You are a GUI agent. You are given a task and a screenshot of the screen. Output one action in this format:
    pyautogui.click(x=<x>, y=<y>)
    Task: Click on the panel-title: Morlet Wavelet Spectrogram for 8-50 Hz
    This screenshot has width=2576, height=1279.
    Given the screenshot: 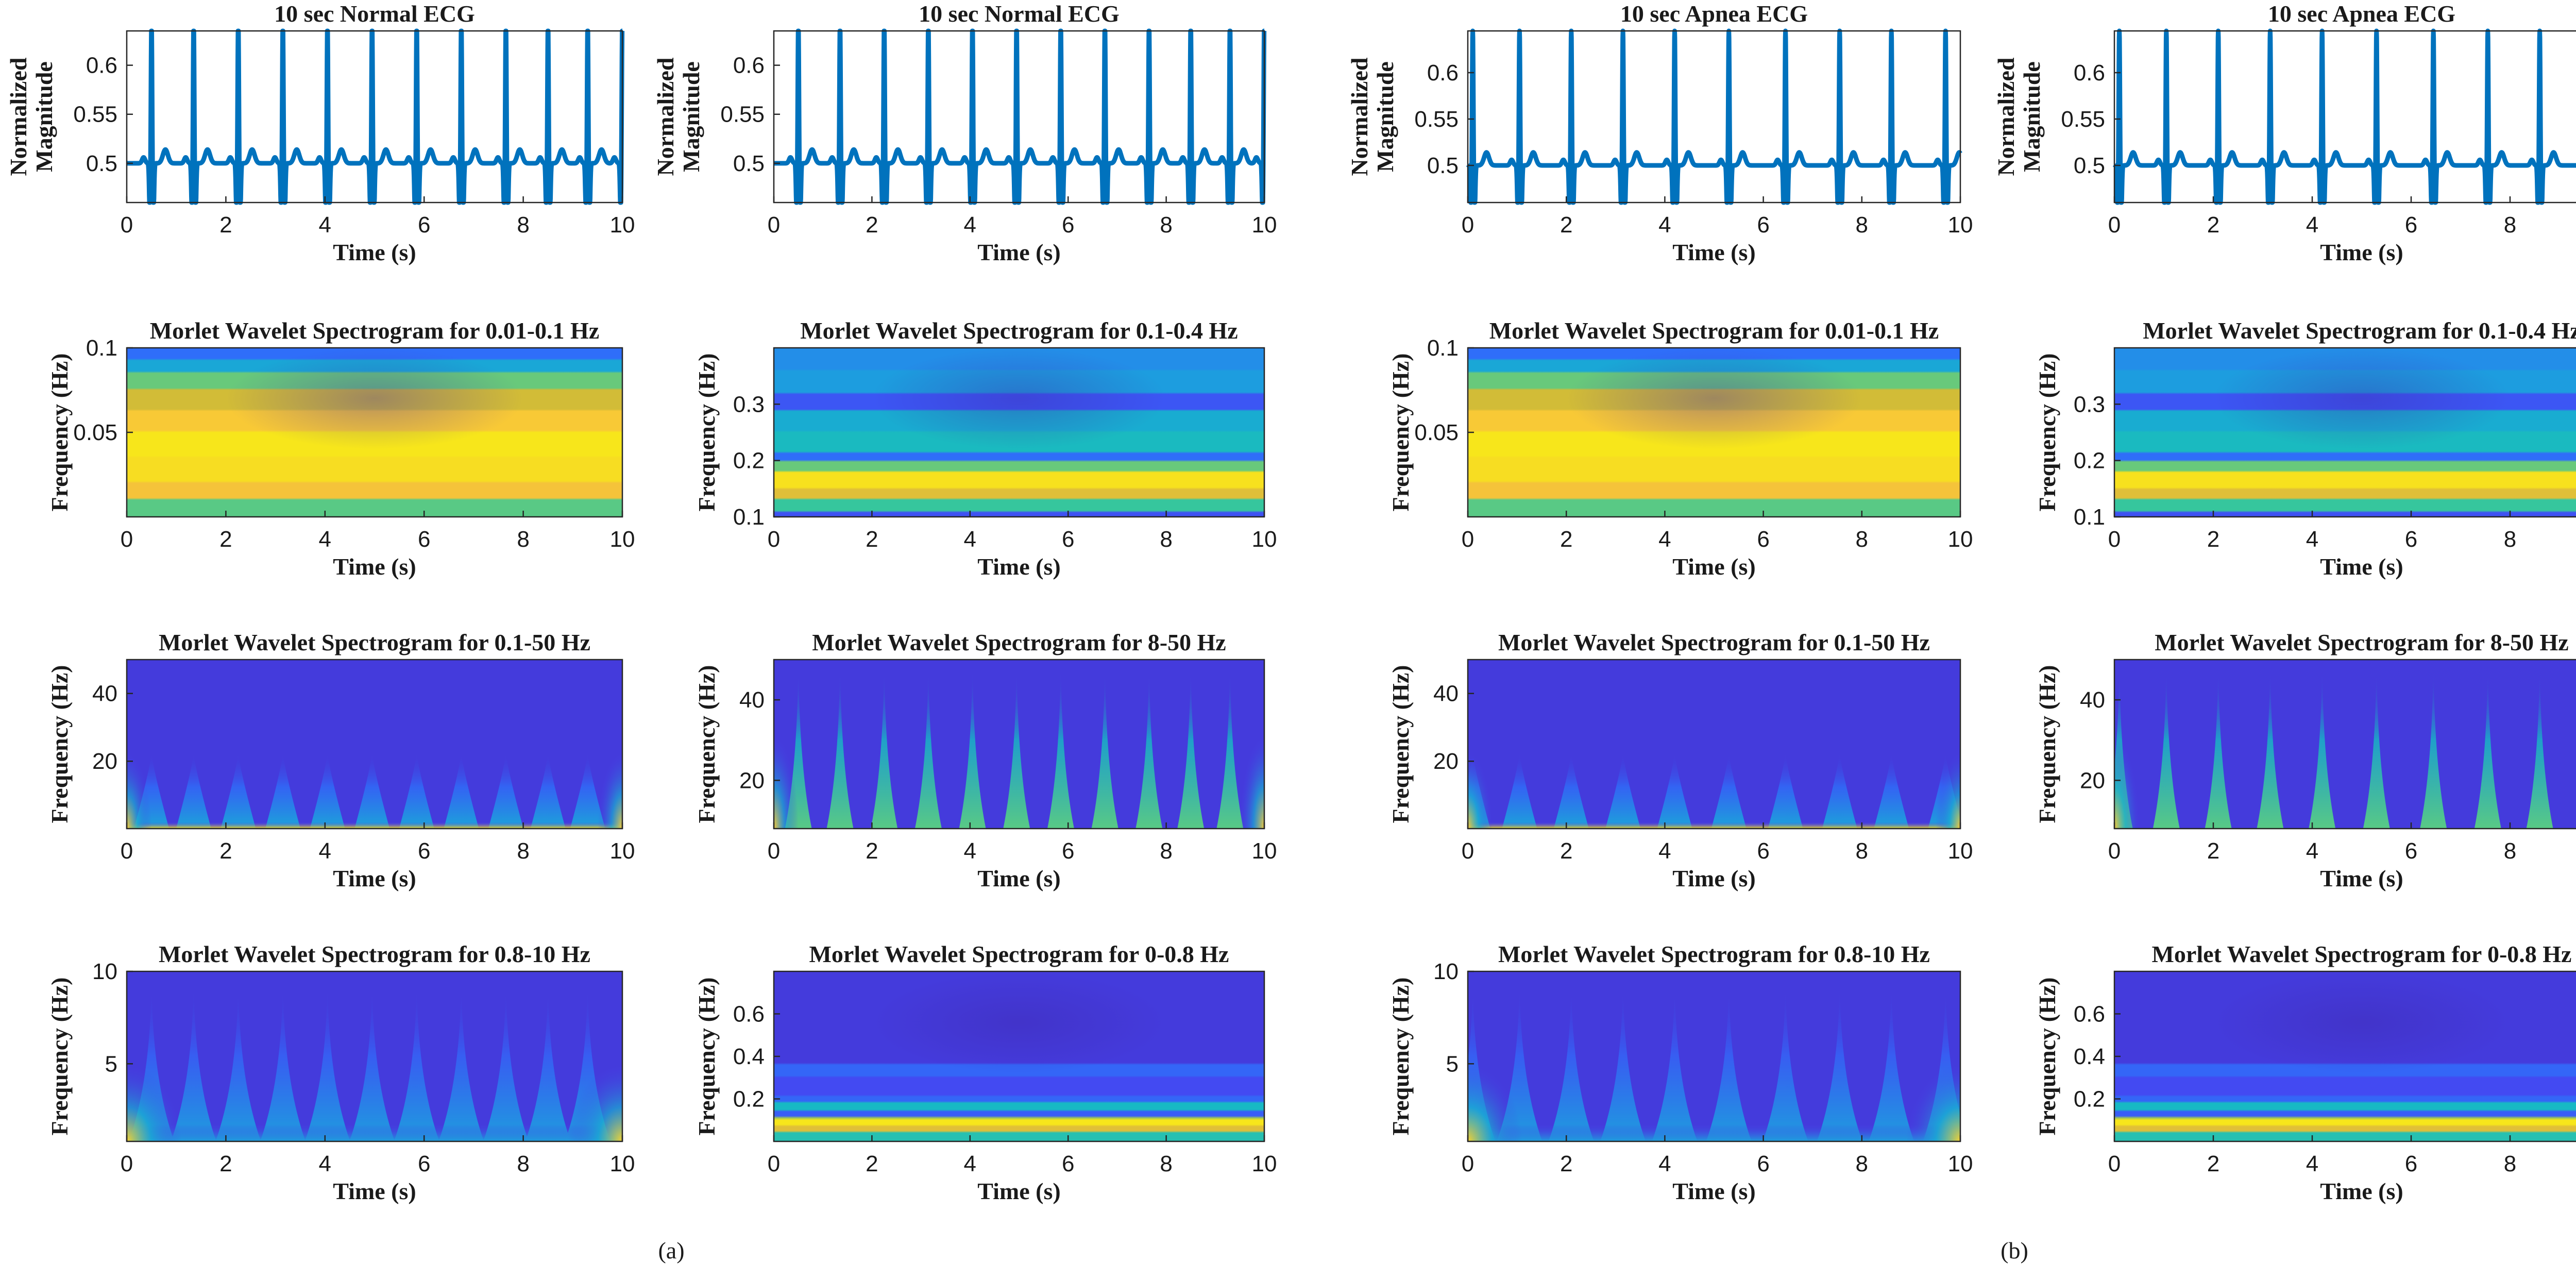 What is the action you would take?
    pyautogui.click(x=1019, y=642)
    